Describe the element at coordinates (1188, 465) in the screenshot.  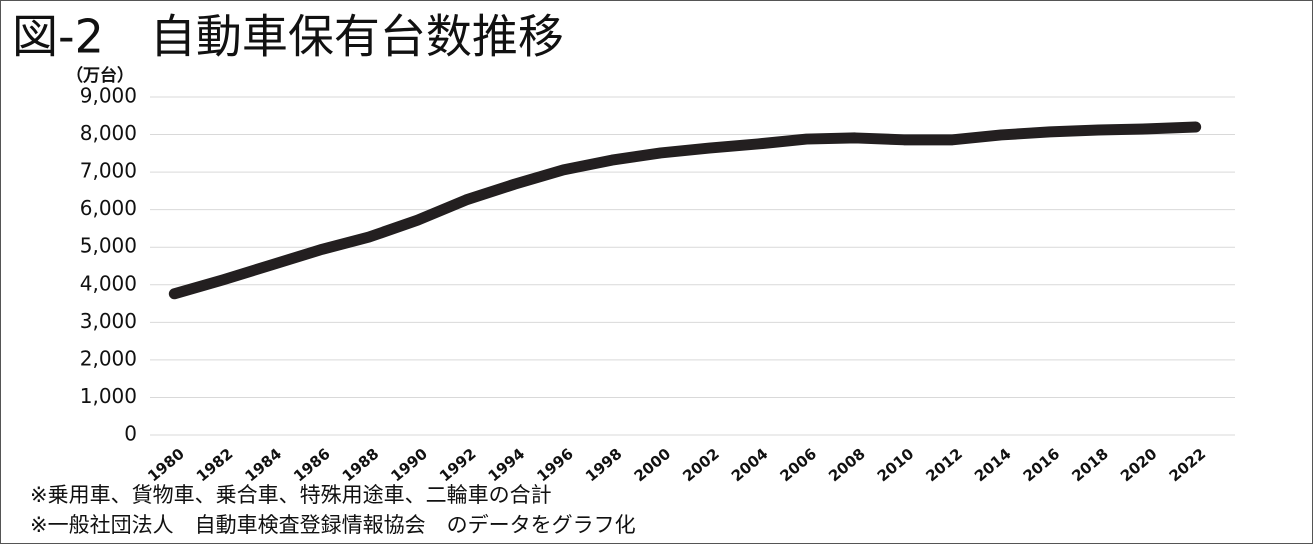
I see `x-tick-label: 2022` at that location.